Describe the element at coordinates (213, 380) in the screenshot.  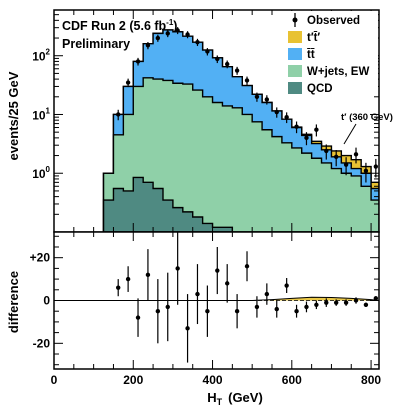
I see `x-tick-label: 400` at that location.